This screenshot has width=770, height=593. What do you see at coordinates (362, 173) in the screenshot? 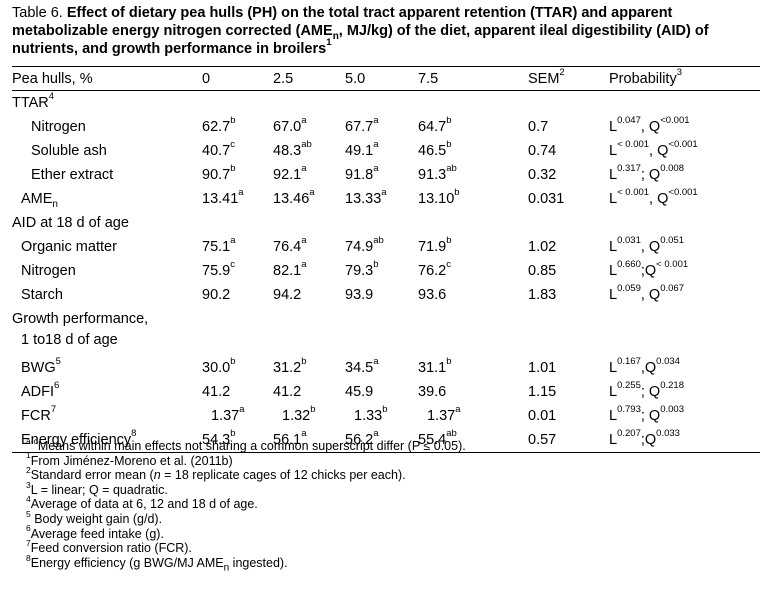
I see `cell-5-0: 91.8a` at bounding box center [362, 173].